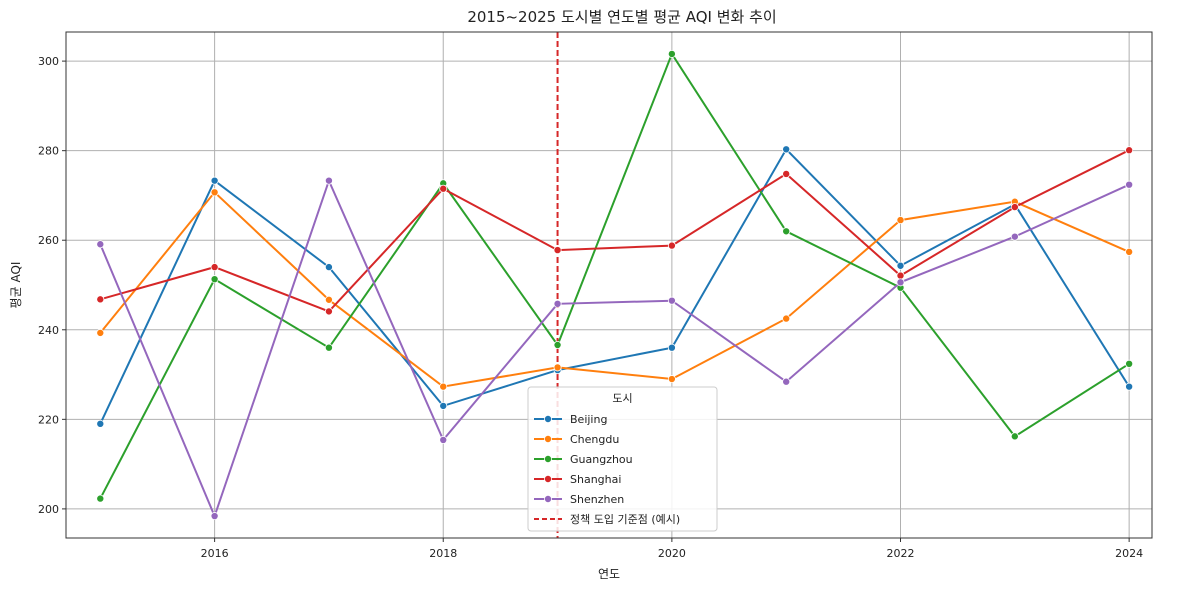  What do you see at coordinates (621, 17) in the screenshot?
I see `chart-title: 2015~2025 도시별 연도별 평균 AQI 변화 추이` at bounding box center [621, 17].